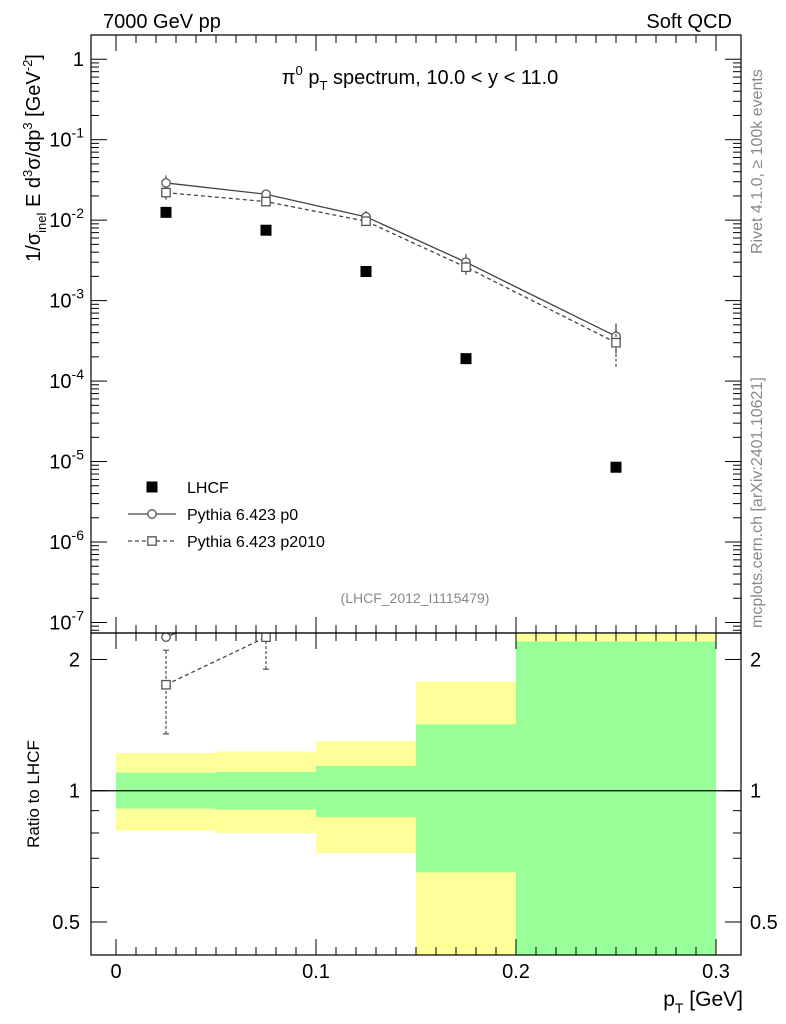 The image size is (786, 1024). I want to click on ratio-series-pythia-6-423-p0, so click(215, 617).